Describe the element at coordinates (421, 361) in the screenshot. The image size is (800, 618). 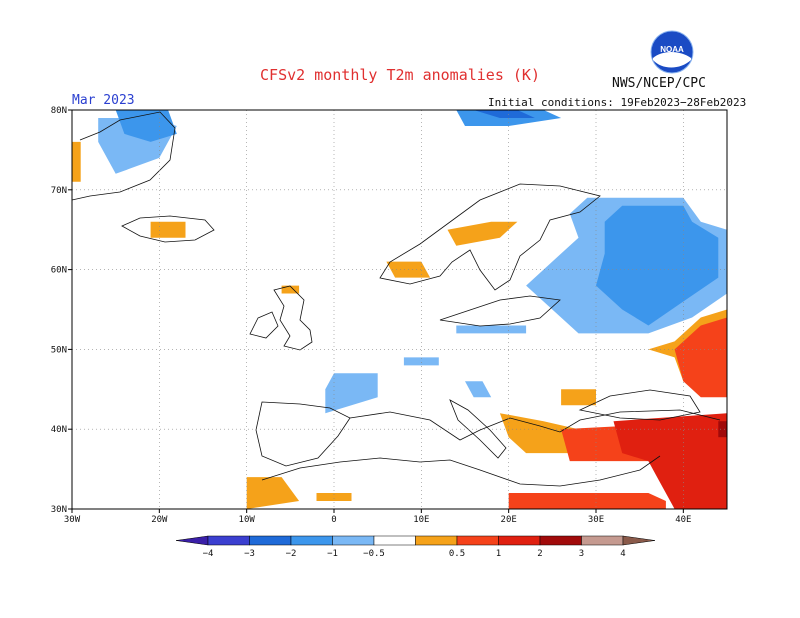
I see `anomaly-region-neg0.5-7` at that location.